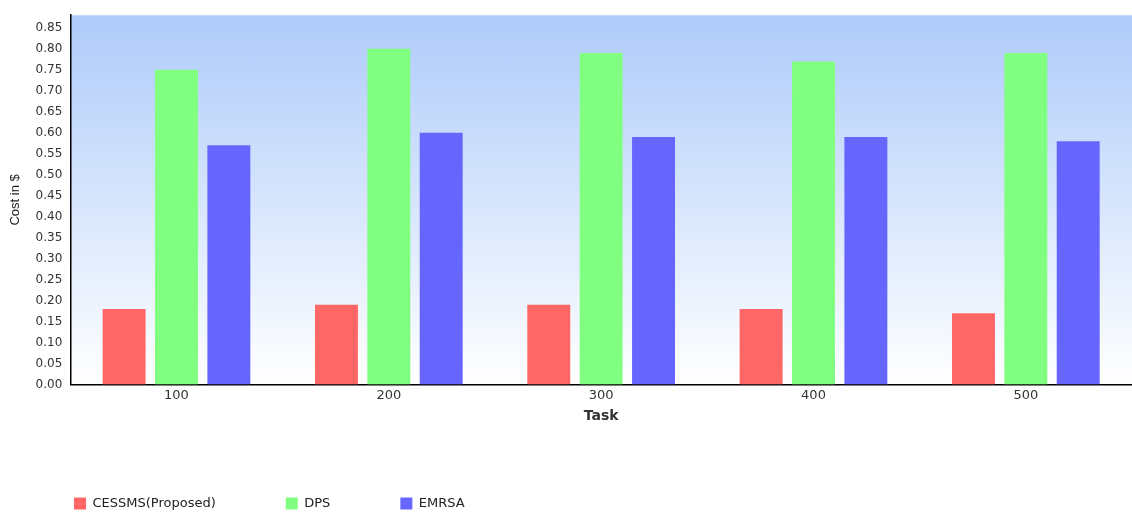 The height and width of the screenshot is (524, 1132). What do you see at coordinates (49, 173) in the screenshot?
I see `y-tick-label: 0.50` at bounding box center [49, 173].